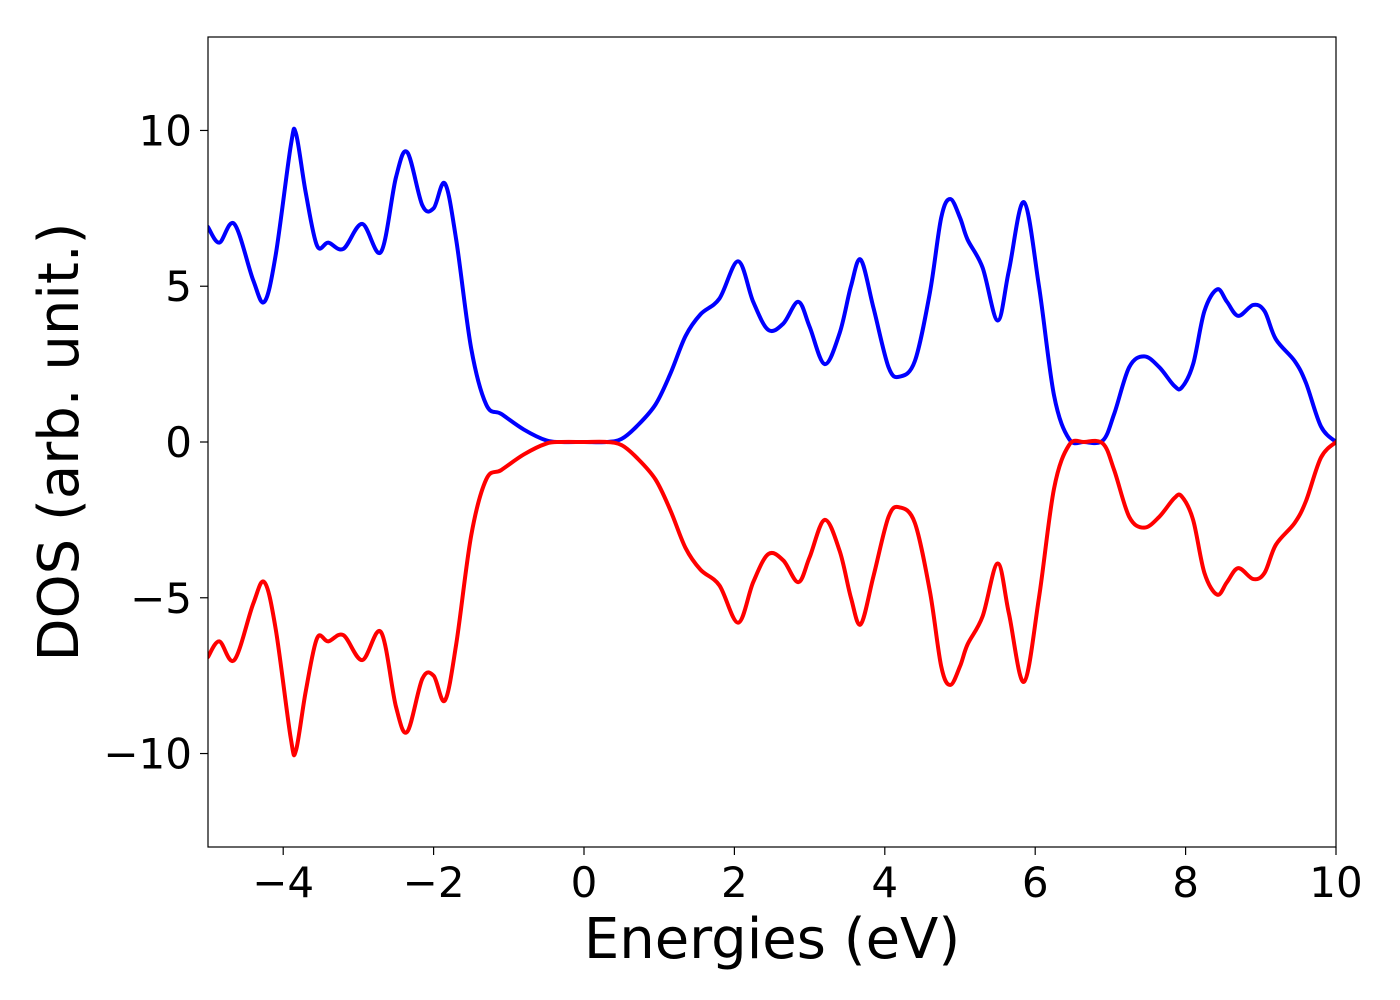  Describe the element at coordinates (734, 882) in the screenshot. I see `x-tick-label: 2` at that location.